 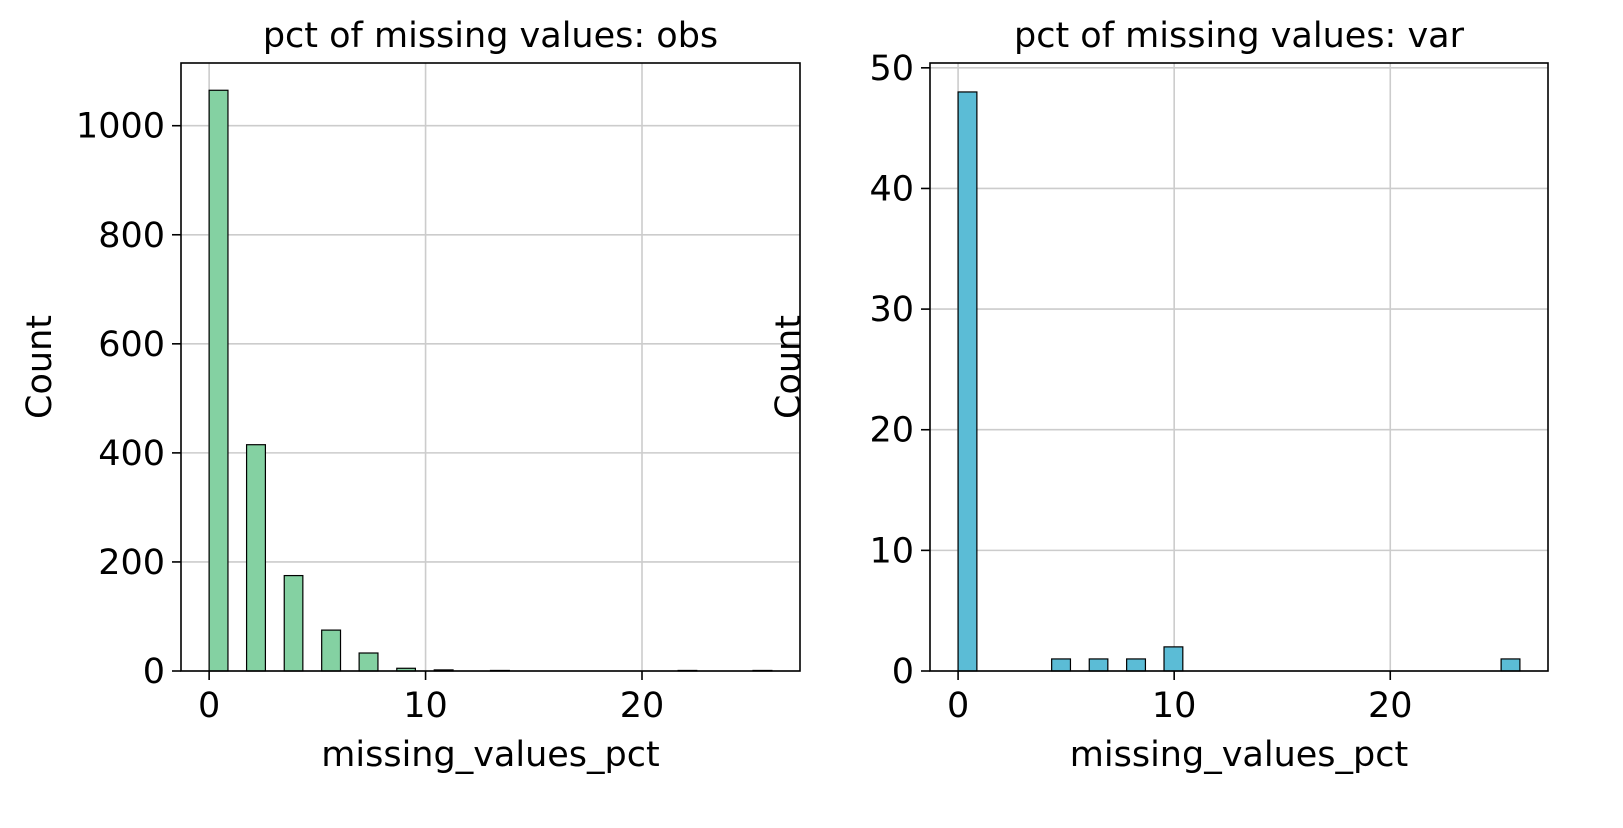 I want to click on y-tick-label: 40, so click(x=891, y=189).